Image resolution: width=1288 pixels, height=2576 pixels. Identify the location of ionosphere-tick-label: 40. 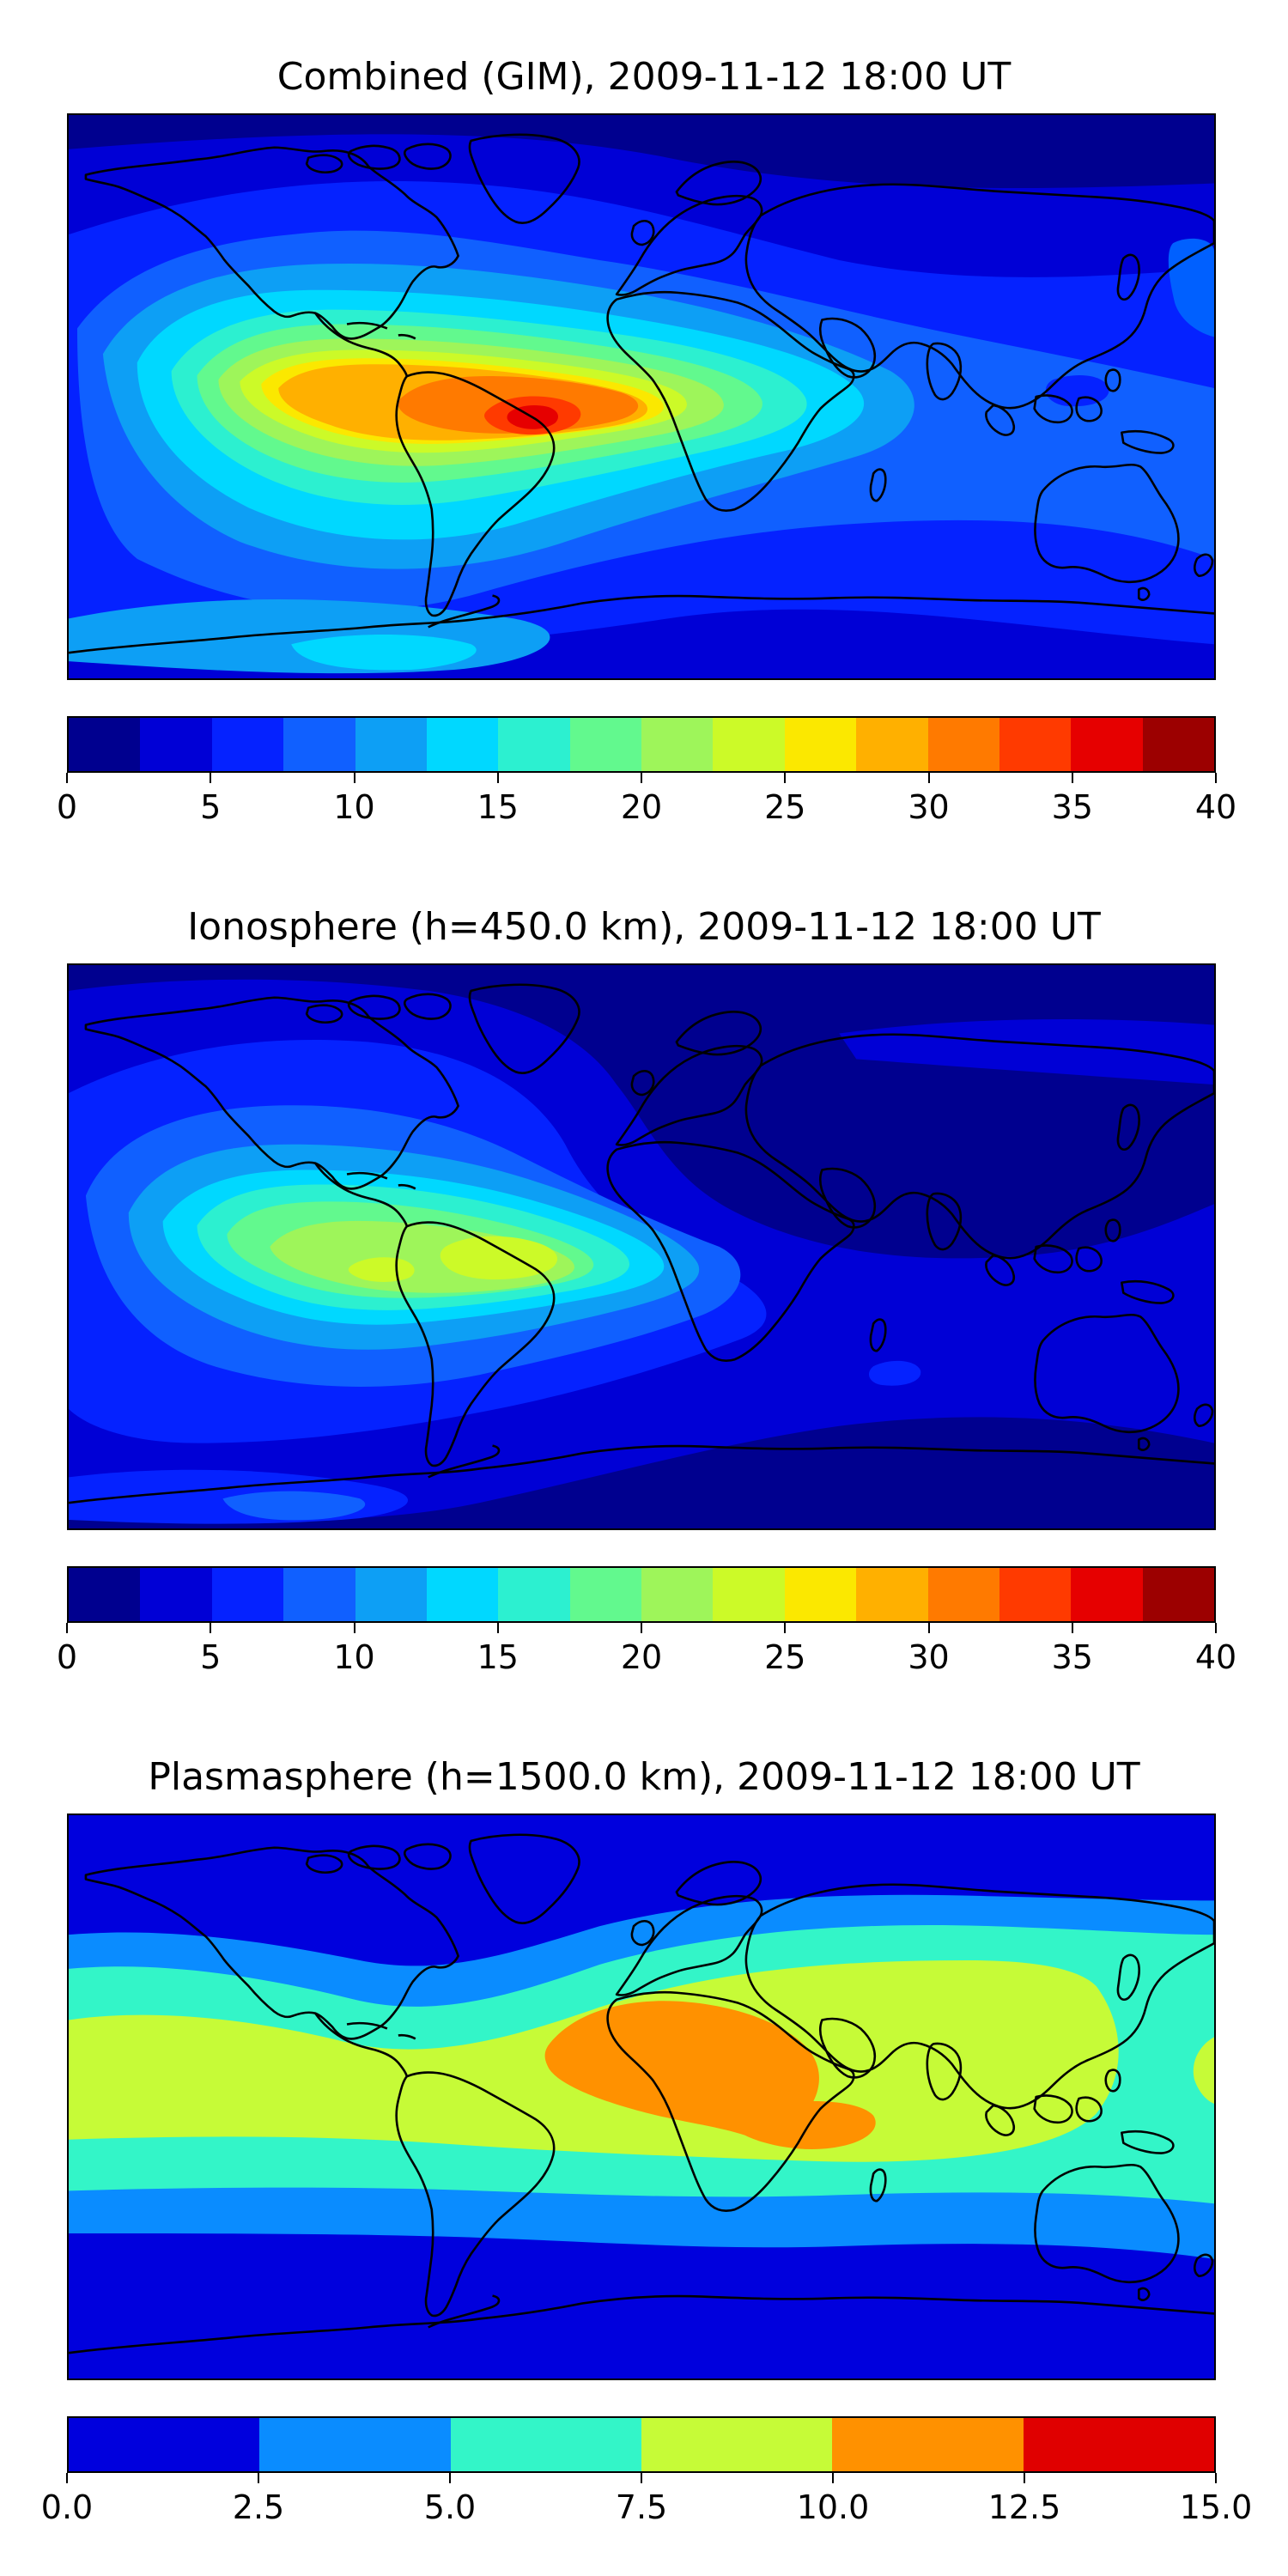
(1215, 1657).